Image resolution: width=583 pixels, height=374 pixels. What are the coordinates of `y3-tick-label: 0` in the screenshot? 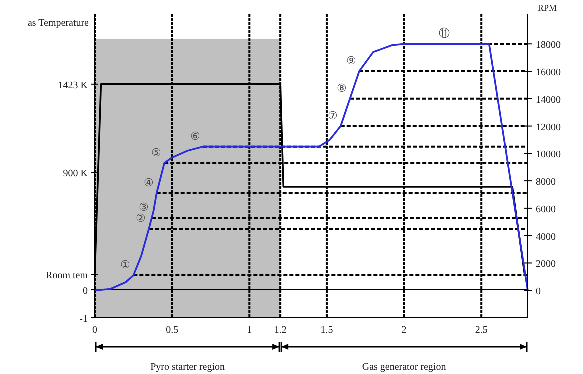 It's located at (85, 292).